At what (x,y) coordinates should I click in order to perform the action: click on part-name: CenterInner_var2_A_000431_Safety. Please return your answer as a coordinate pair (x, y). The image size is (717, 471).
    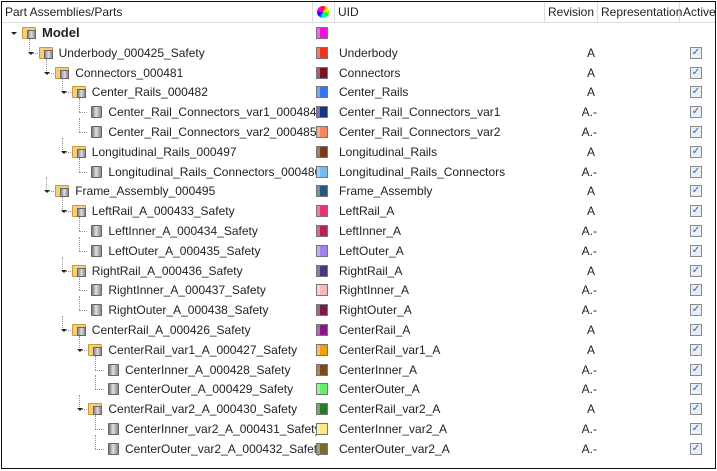
    Looking at the image, I should click on (223, 429).